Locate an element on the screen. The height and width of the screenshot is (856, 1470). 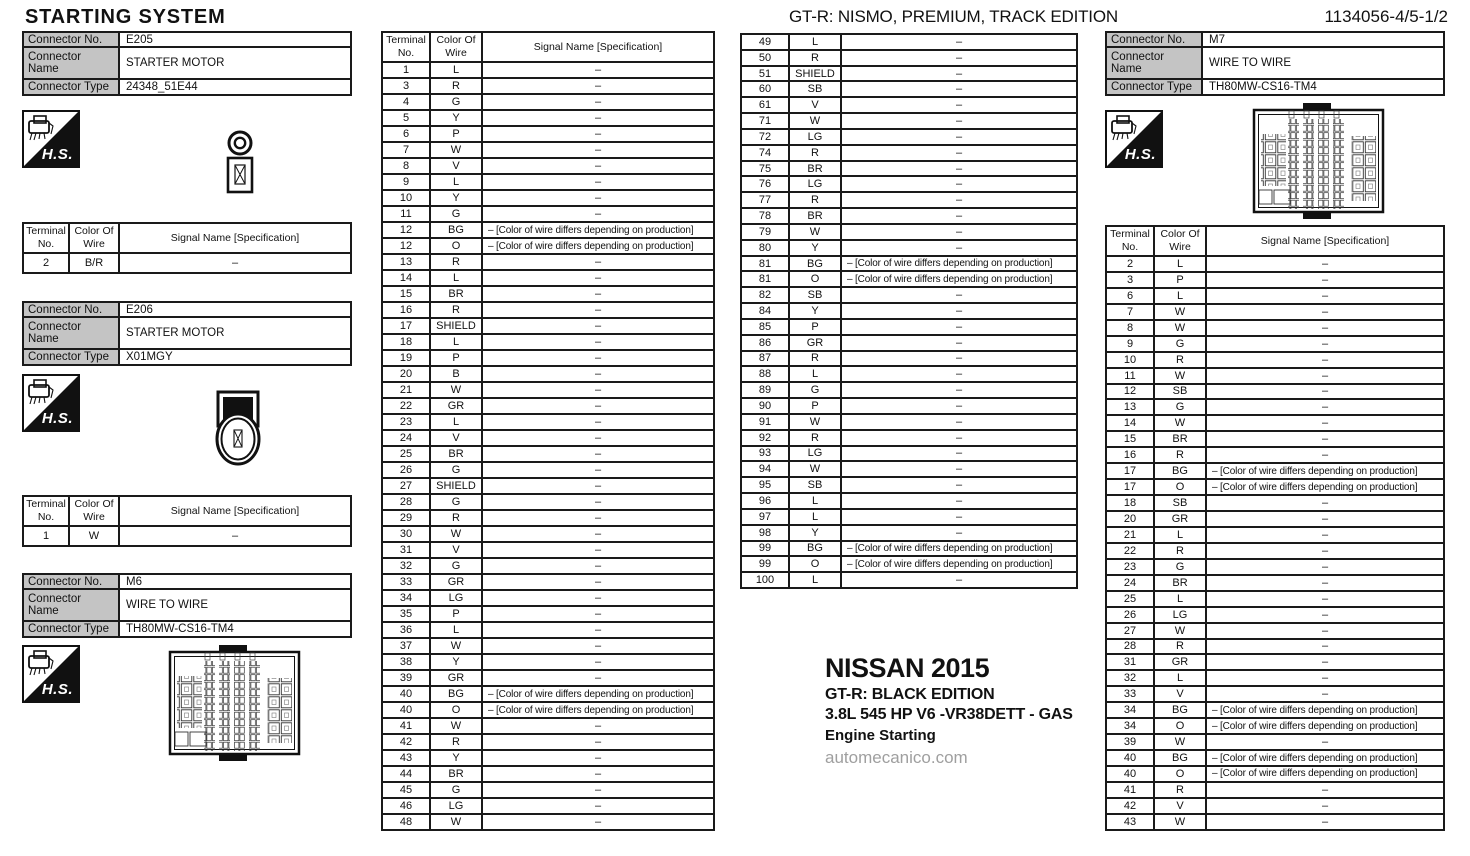
terminal-no-cell: 16 is located at coordinates (1131, 455).